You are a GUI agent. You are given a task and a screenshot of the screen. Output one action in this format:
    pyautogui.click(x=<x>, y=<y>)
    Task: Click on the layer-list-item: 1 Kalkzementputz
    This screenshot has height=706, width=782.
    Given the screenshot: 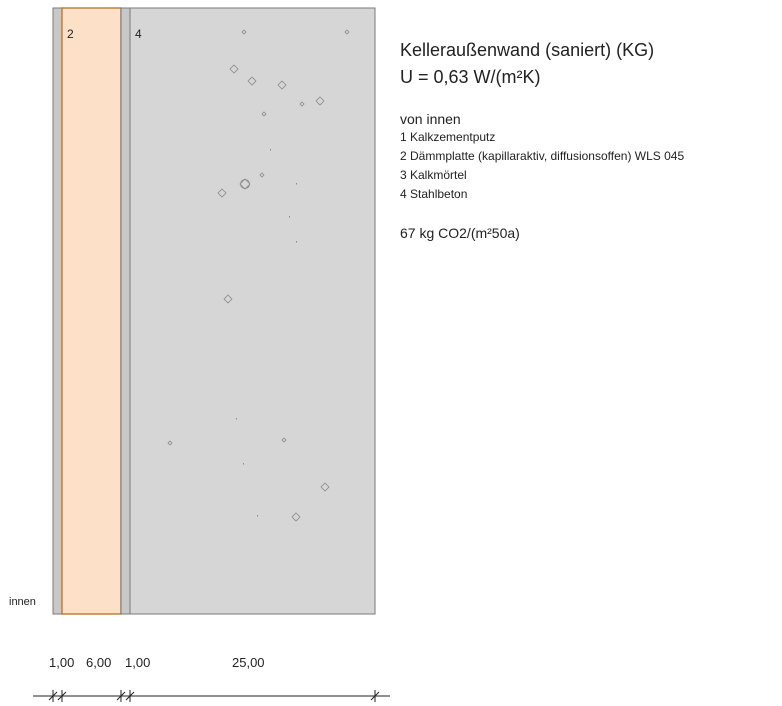 What is the action you would take?
    pyautogui.click(x=448, y=137)
    